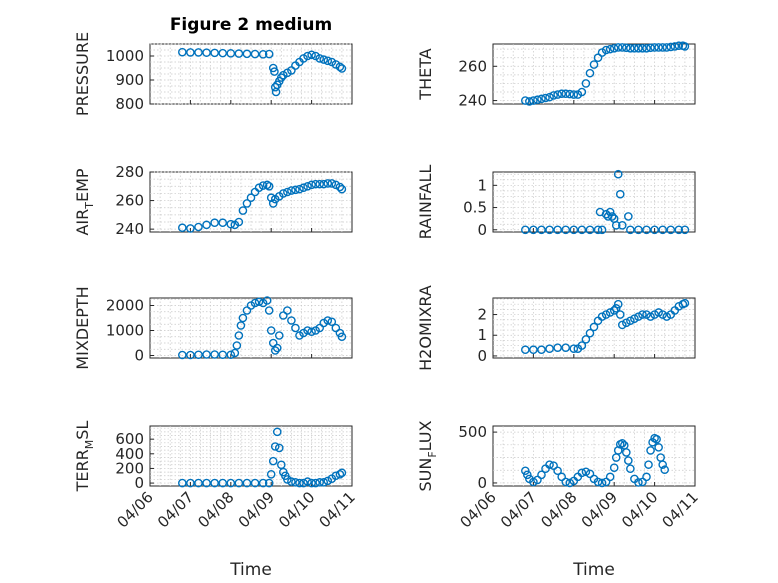  Describe the element at coordinates (129, 104) in the screenshot. I see `y-tick-label: 800` at that location.